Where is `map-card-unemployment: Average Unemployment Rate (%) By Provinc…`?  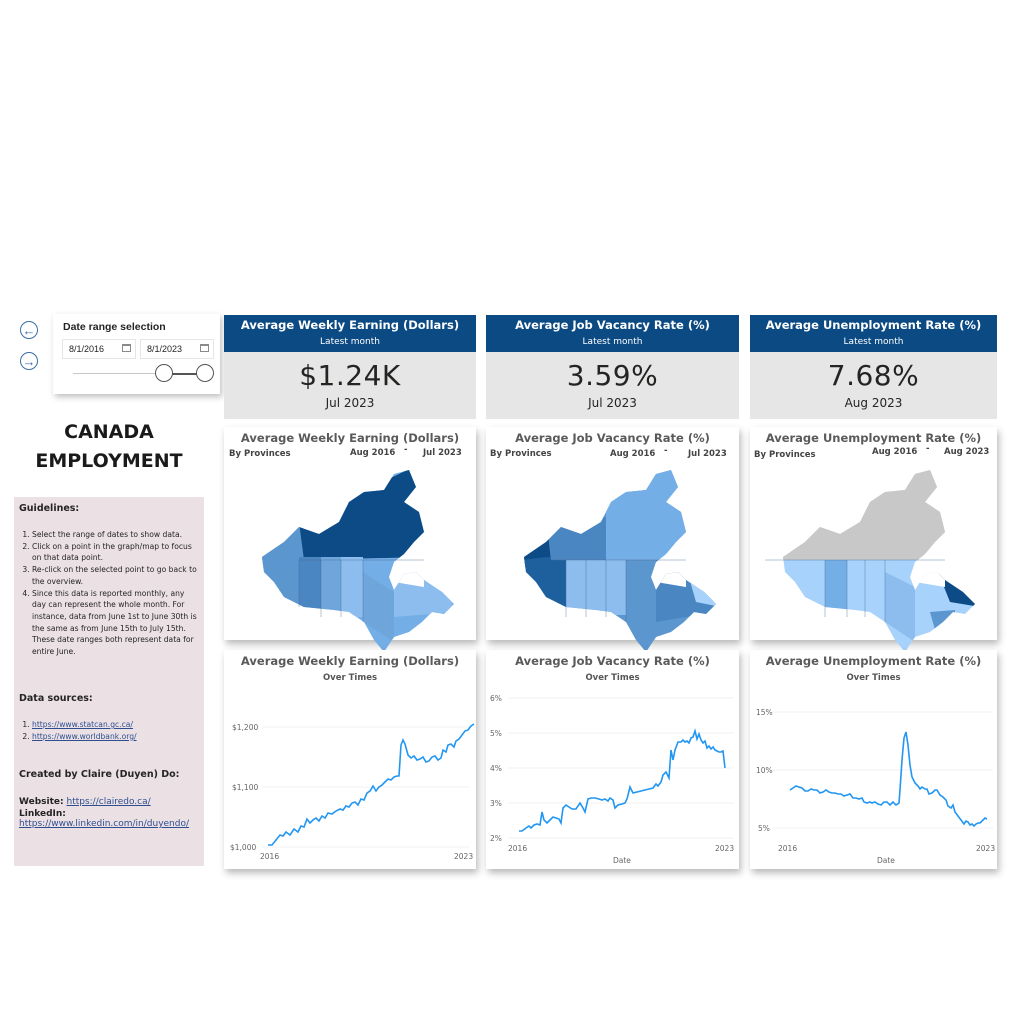
map-card-unemployment: Average Unemployment Rate (%) By Provinc… is located at coordinates (873, 539).